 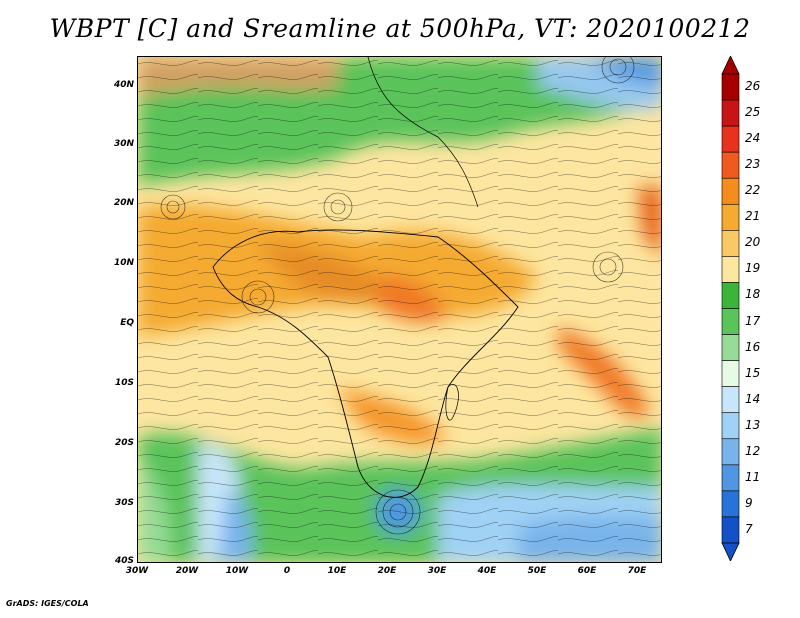 I want to click on colorbar-label: 26, so click(x=753, y=86).